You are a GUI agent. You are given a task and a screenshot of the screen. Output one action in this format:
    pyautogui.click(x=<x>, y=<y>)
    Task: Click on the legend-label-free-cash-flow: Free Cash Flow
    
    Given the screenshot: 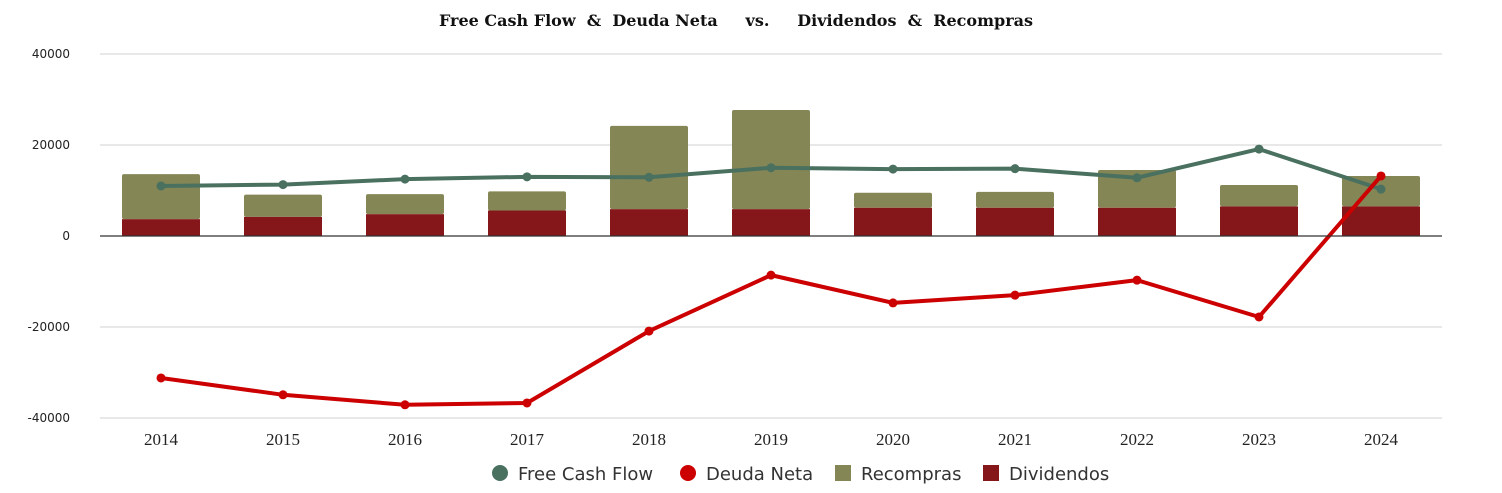 What is the action you would take?
    pyautogui.click(x=585, y=474)
    